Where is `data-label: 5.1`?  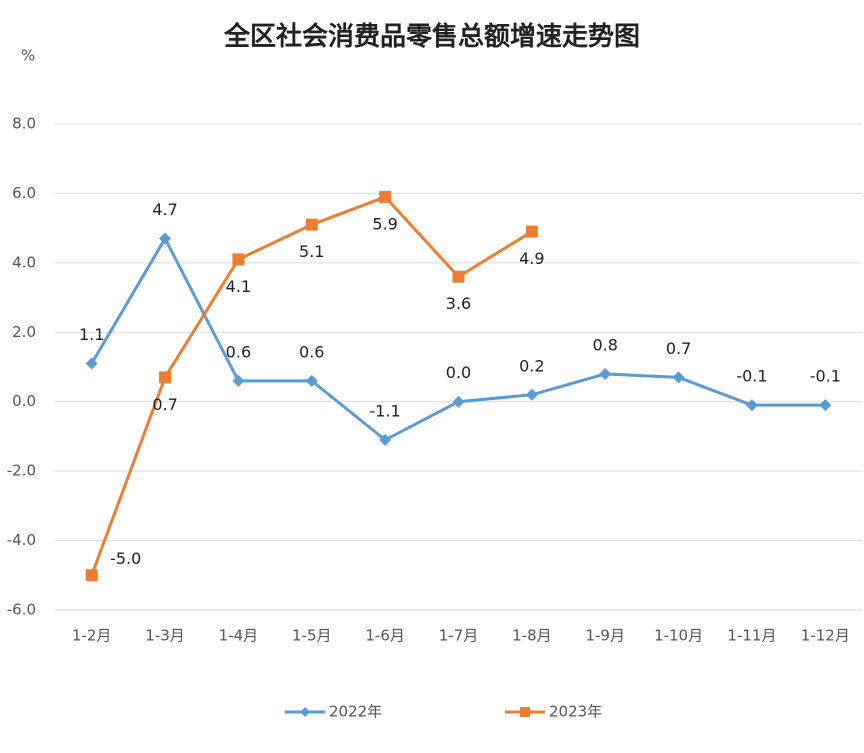 data-label: 5.1 is located at coordinates (311, 251).